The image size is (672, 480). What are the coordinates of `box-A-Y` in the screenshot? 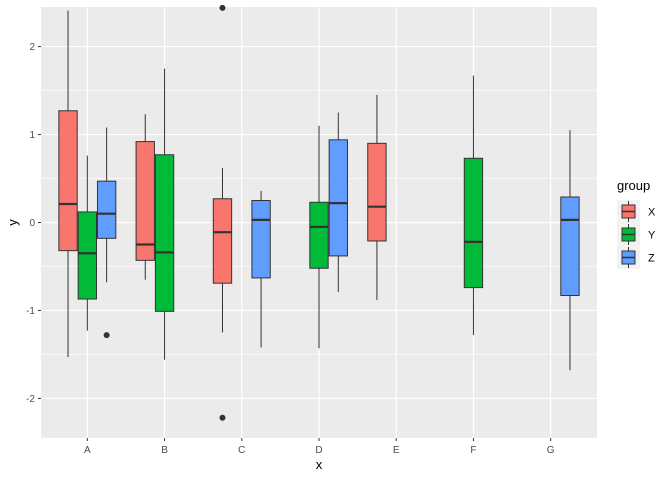 It's located at (87, 243).